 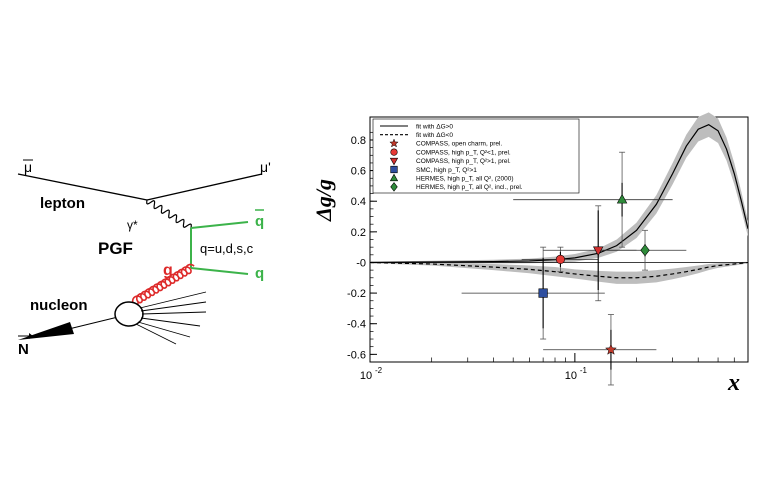 I want to click on y-tick-label: 0.6, so click(x=358, y=172).